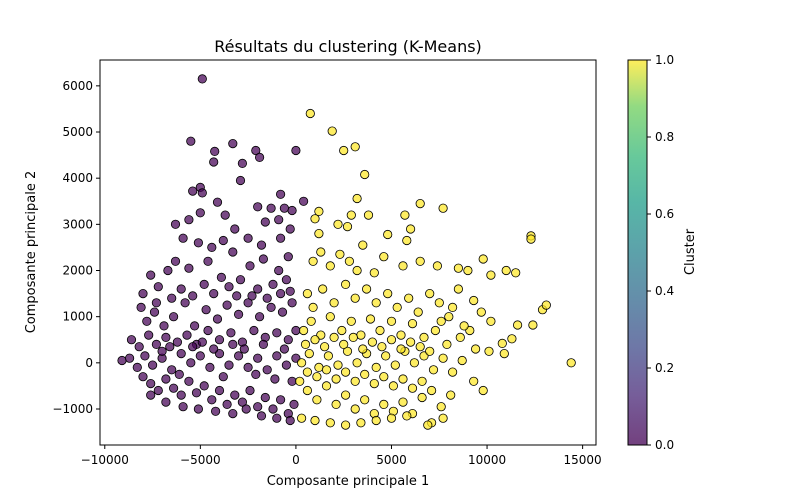  I want to click on y-tick-label: 4000, so click(77, 178).